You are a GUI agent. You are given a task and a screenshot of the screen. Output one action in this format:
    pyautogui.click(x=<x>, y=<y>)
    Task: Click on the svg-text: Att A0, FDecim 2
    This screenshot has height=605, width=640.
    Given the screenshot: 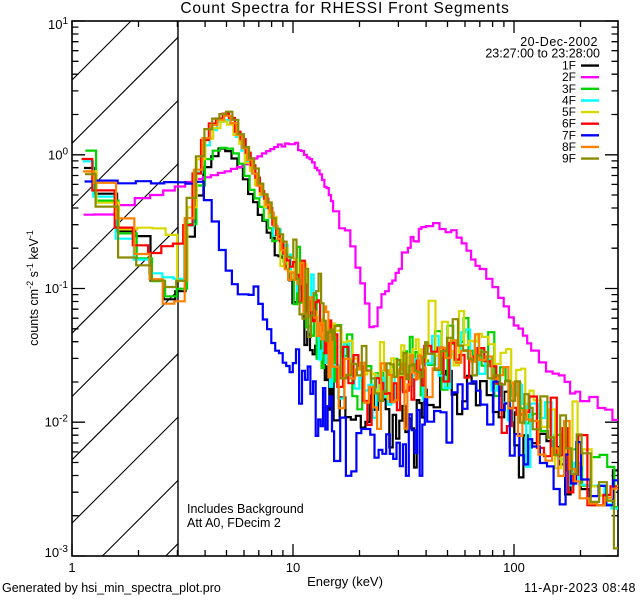 What is the action you would take?
    pyautogui.click(x=234, y=523)
    